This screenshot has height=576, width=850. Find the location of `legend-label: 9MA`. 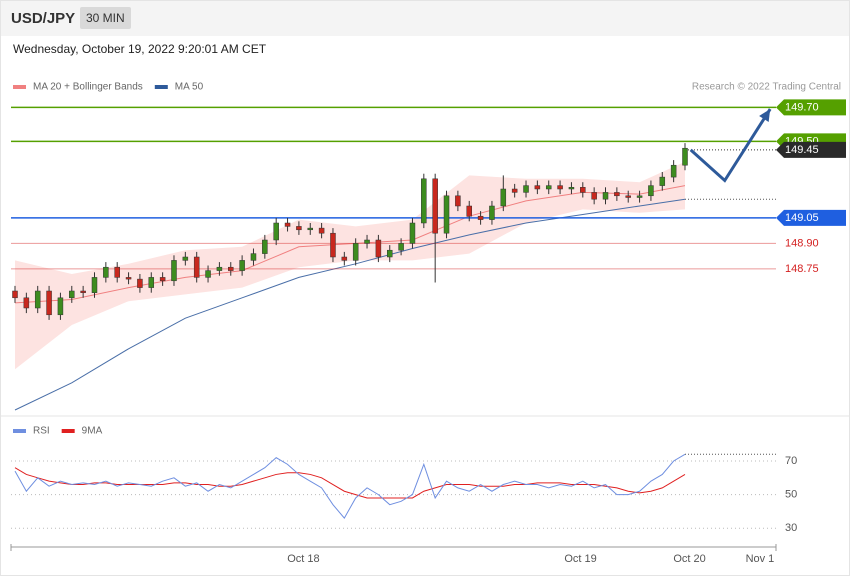

legend-label: 9MA is located at coordinates (92, 431).